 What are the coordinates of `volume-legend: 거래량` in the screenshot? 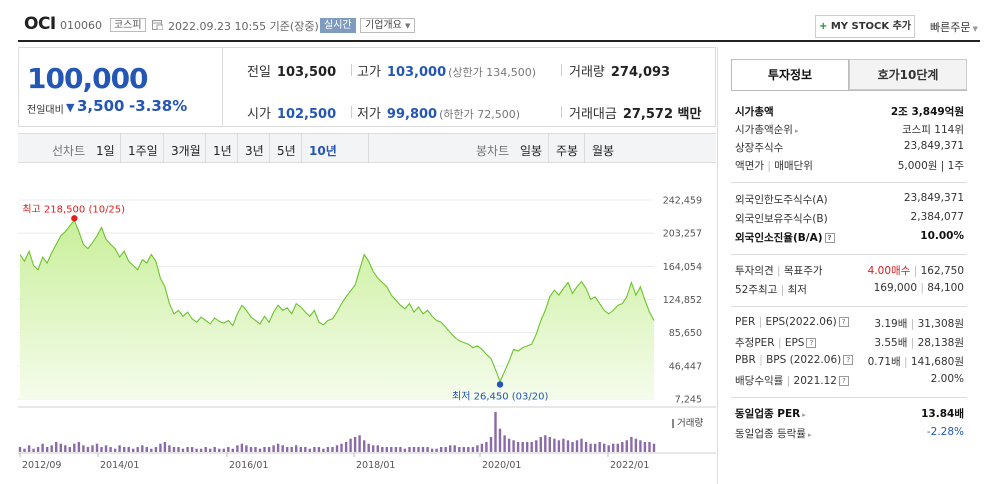 It's located at (690, 423).